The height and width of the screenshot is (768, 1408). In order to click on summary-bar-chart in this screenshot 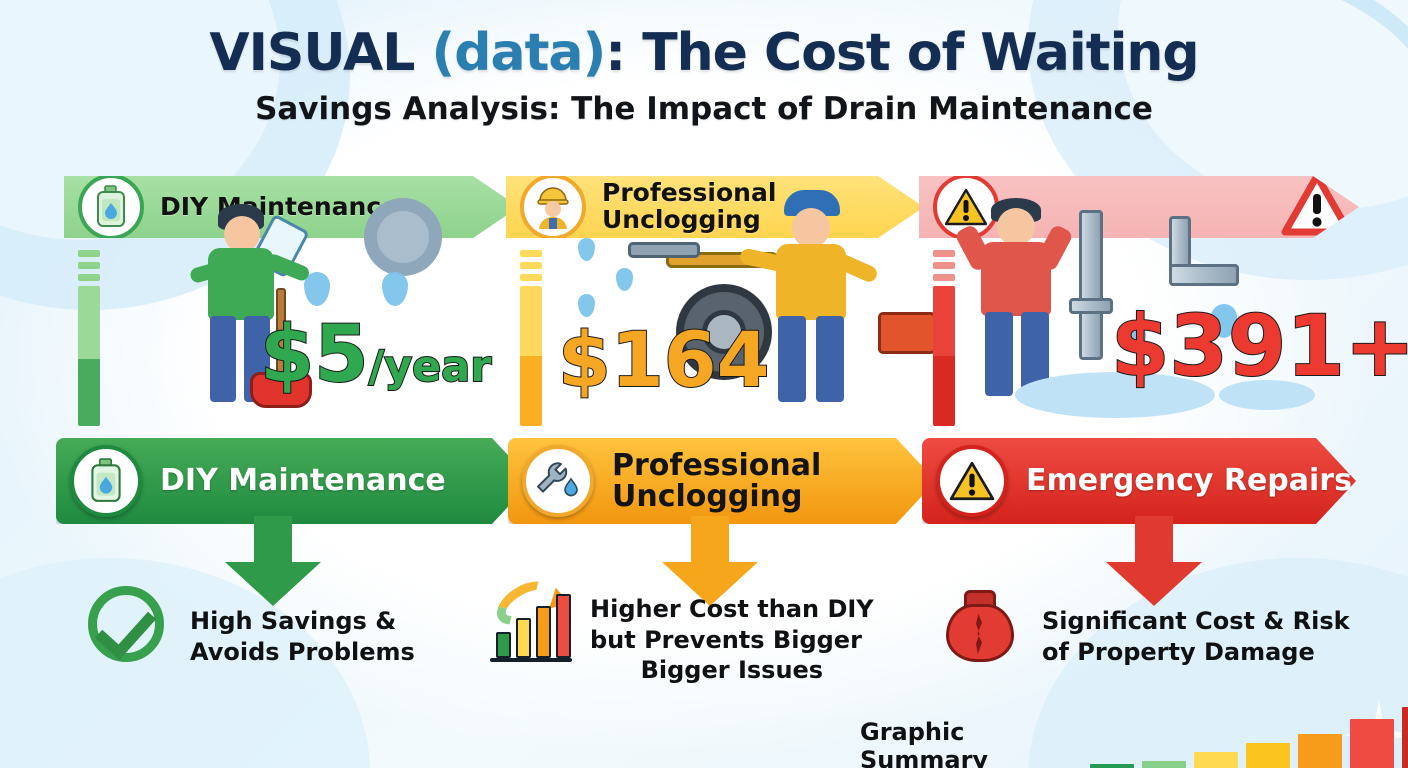, I will do `click(1248, 734)`.